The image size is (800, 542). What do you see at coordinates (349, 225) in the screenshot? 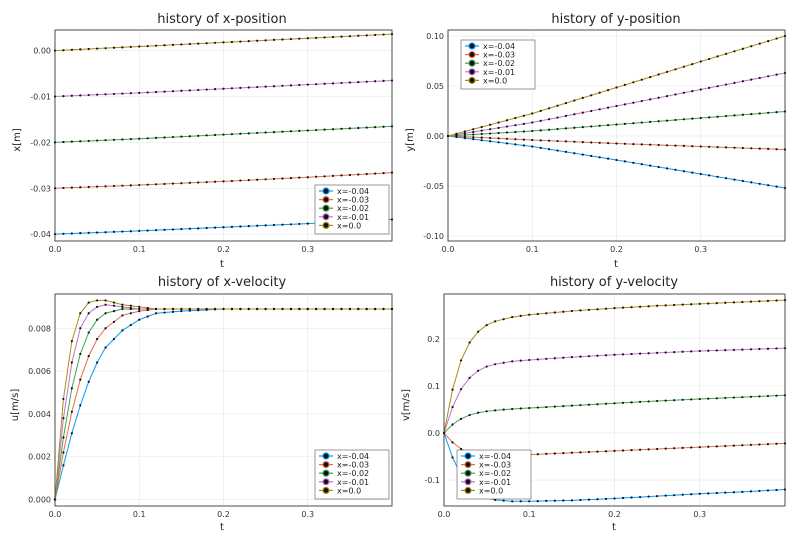
I see `legend-label: x=0.0` at bounding box center [349, 225].